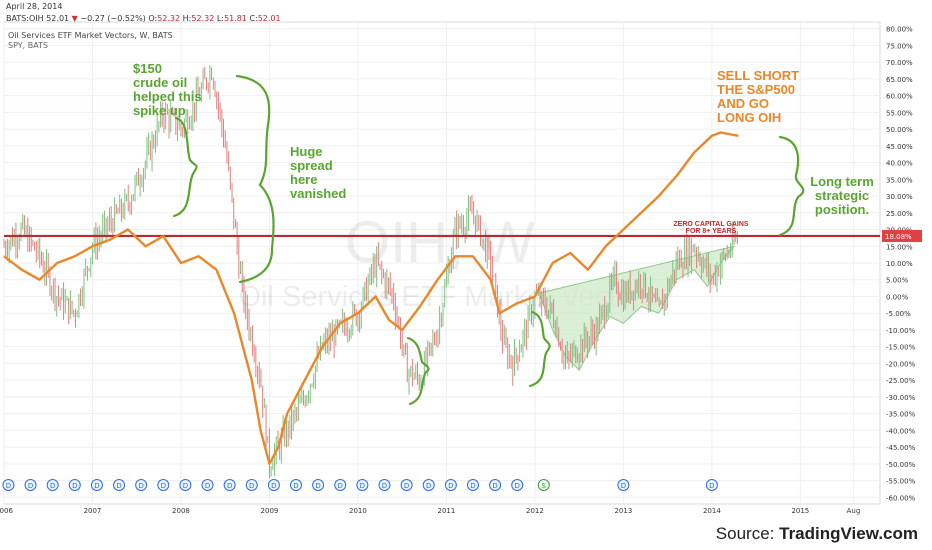 The width and height of the screenshot is (932, 550). What do you see at coordinates (25, 18) in the screenshot?
I see `symbol-label: BATS:OIH` at bounding box center [25, 18].